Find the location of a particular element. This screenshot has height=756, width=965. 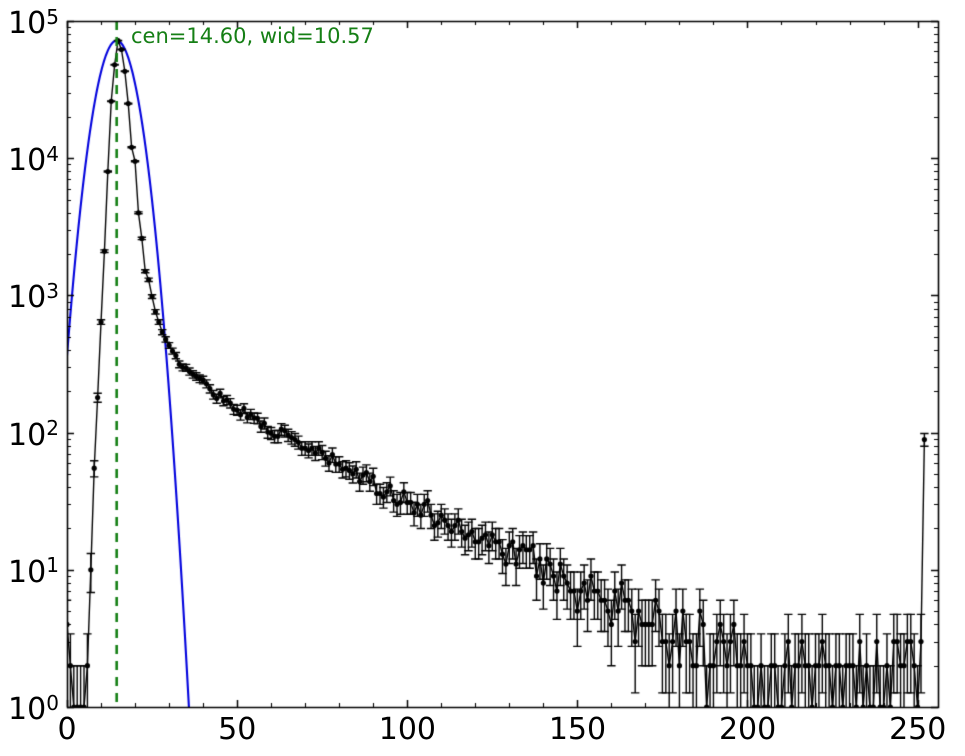

y-axis-tick-label: 10¹ is located at coordinates (33, 571).